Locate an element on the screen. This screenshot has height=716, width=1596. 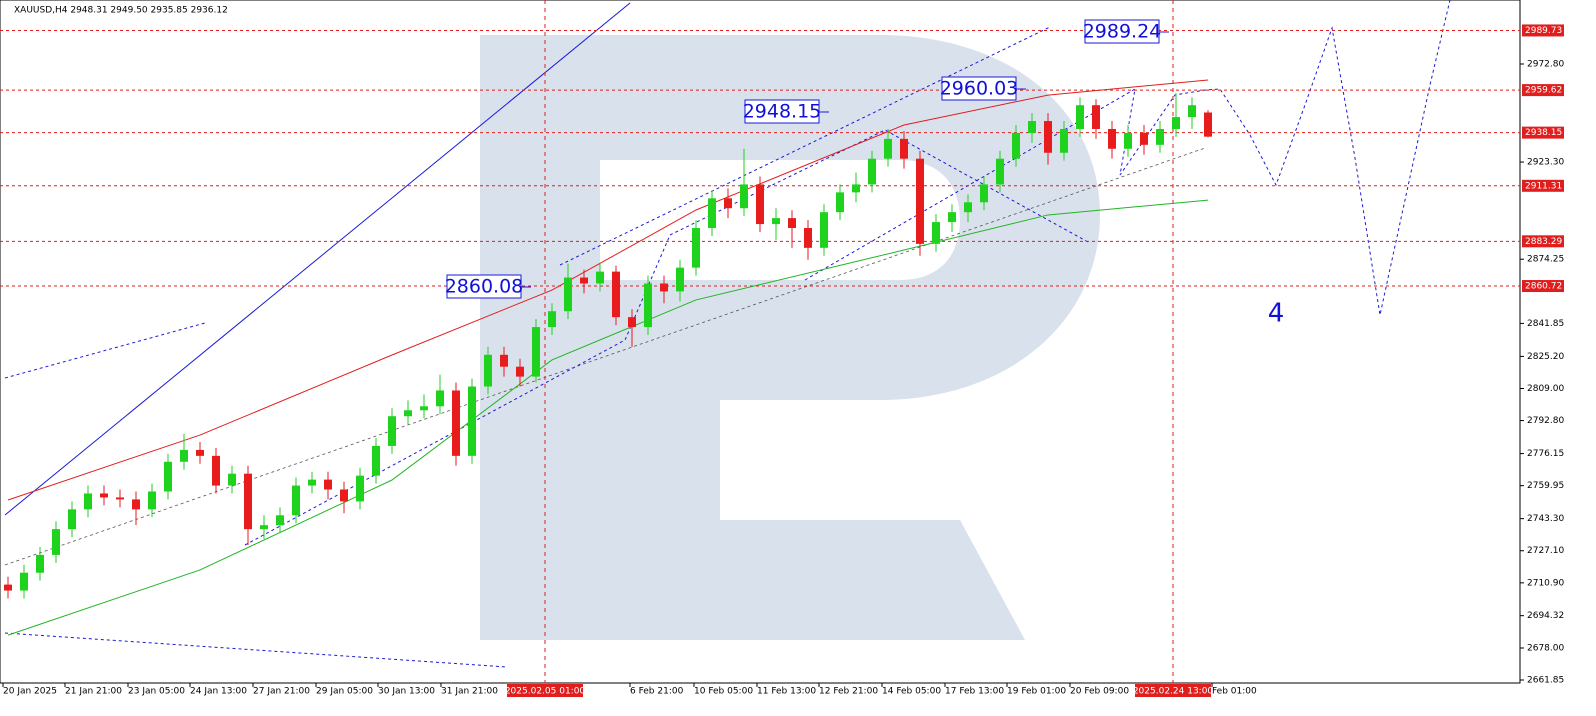
x-tick-label: 6 Feb 21:00 is located at coordinates (657, 692).